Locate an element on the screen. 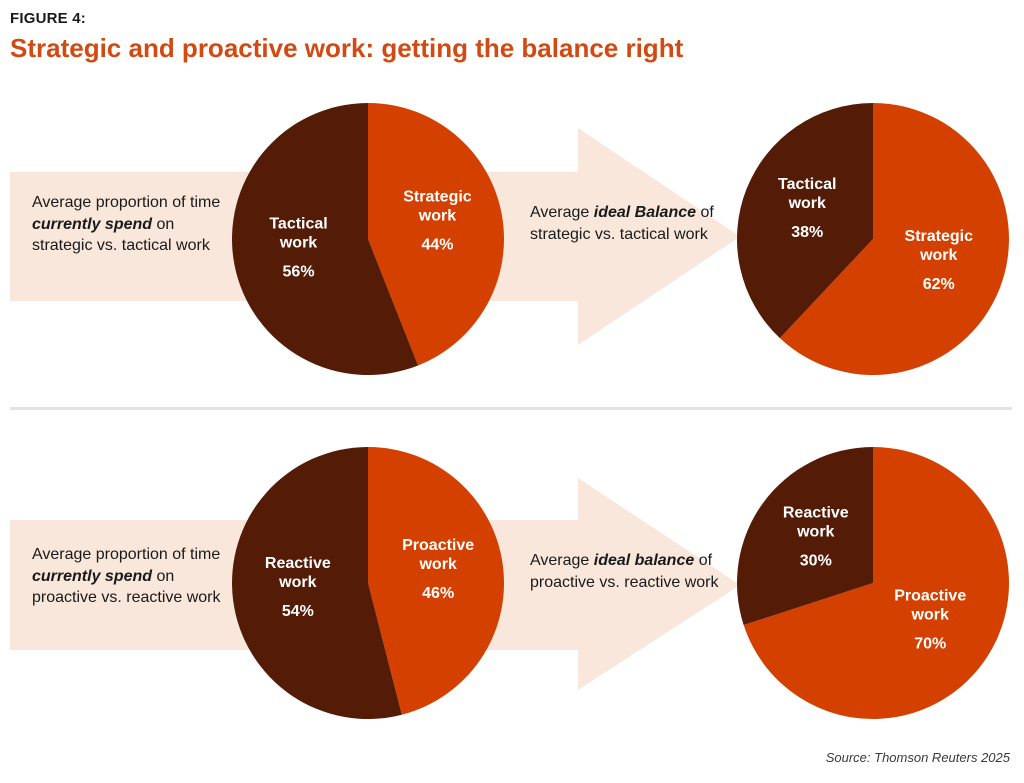 This screenshot has height=783, width=1024. row-1-current-pie-dark-label: Tactical is located at coordinates (298, 223).